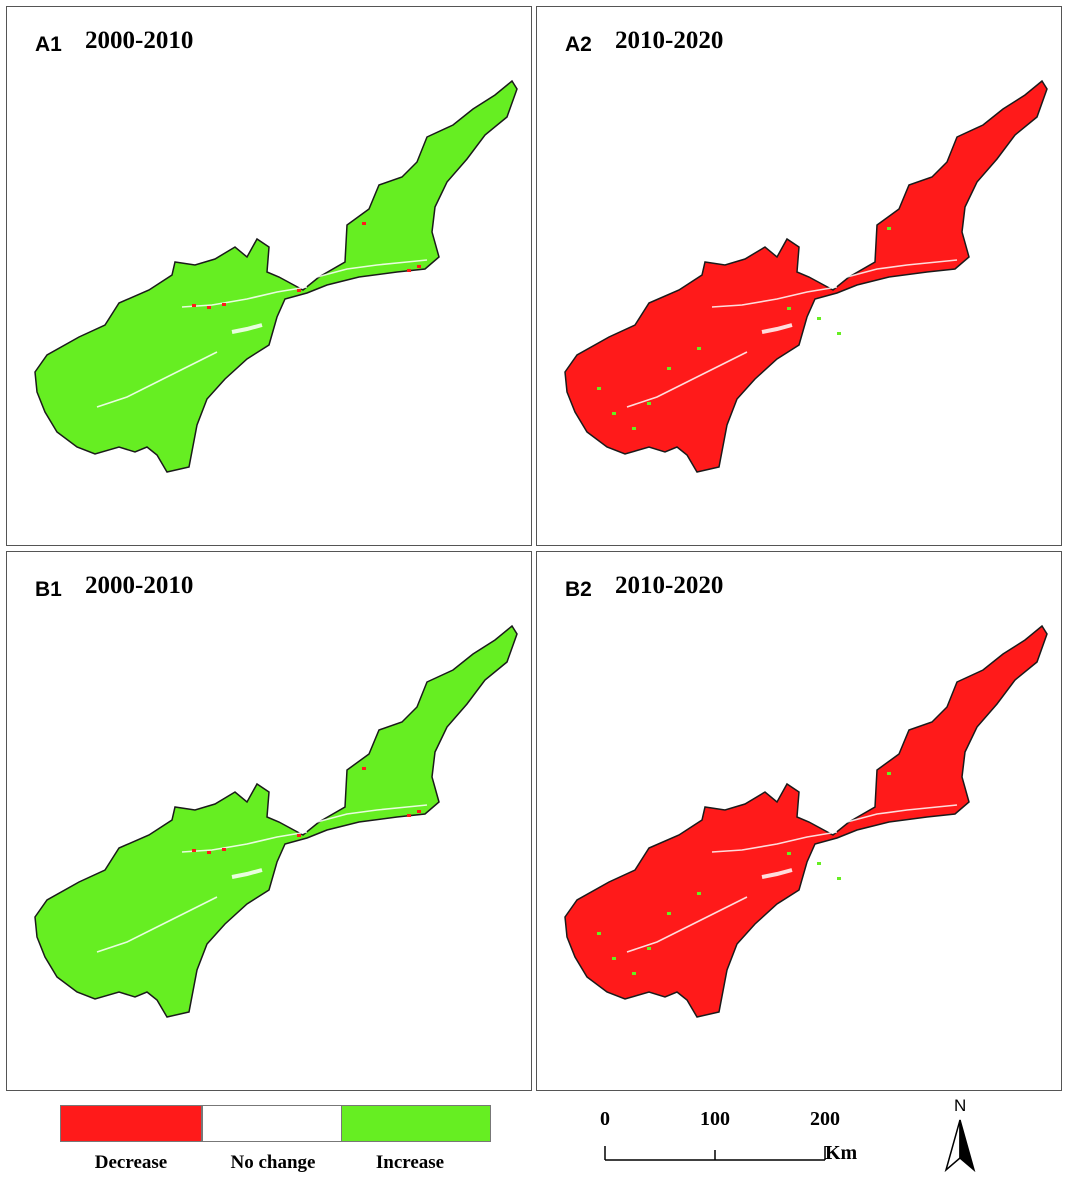 The image size is (1065, 1178). Describe the element at coordinates (131, 1162) in the screenshot. I see `legend-label-decrease: Decrease` at that location.